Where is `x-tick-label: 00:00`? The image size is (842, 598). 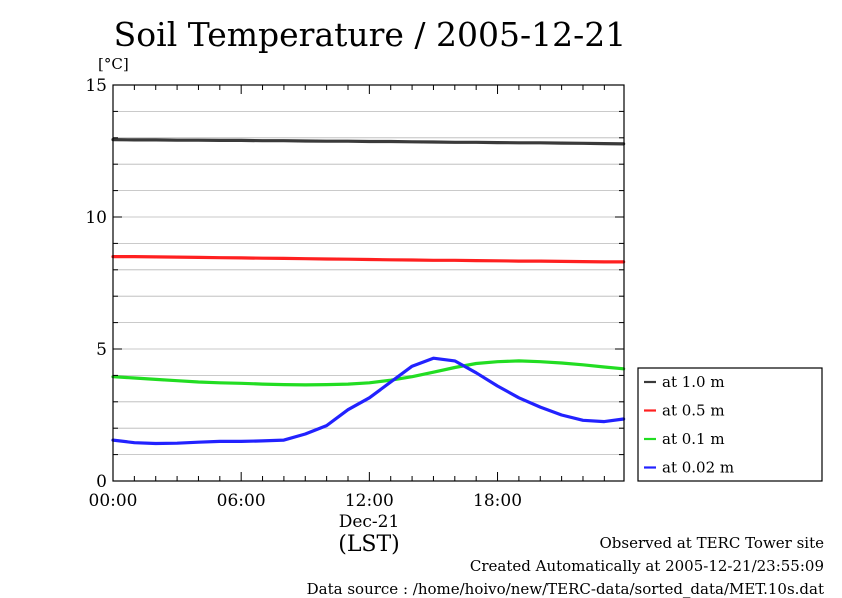
x-tick-label: 00:00 is located at coordinates (113, 501).